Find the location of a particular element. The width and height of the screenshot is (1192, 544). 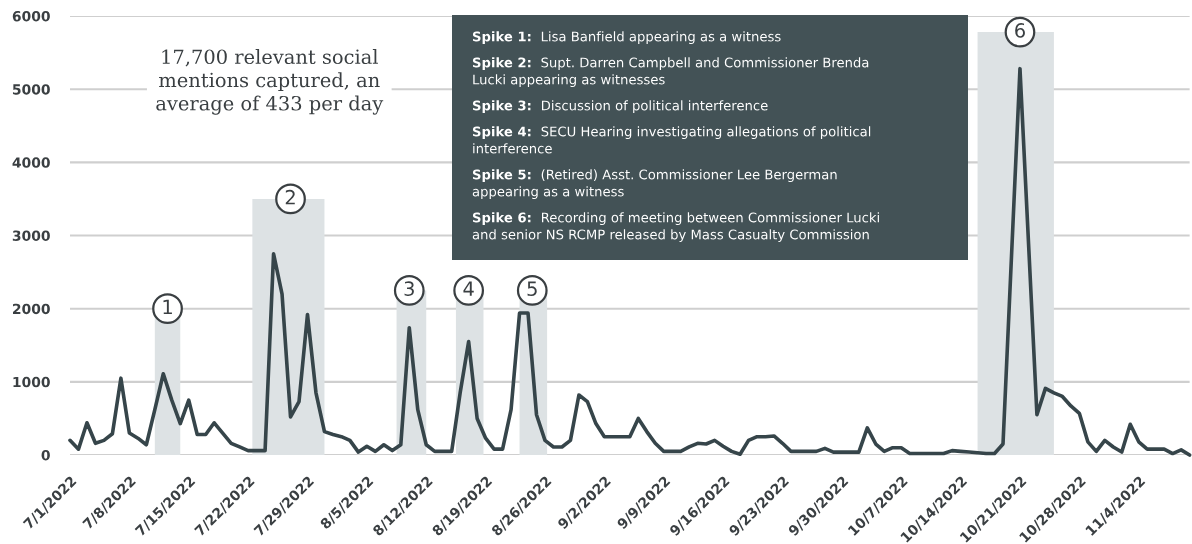

annotation: 17,700 relevant social mentions captured, an average of 433 per day is located at coordinates (270, 82).